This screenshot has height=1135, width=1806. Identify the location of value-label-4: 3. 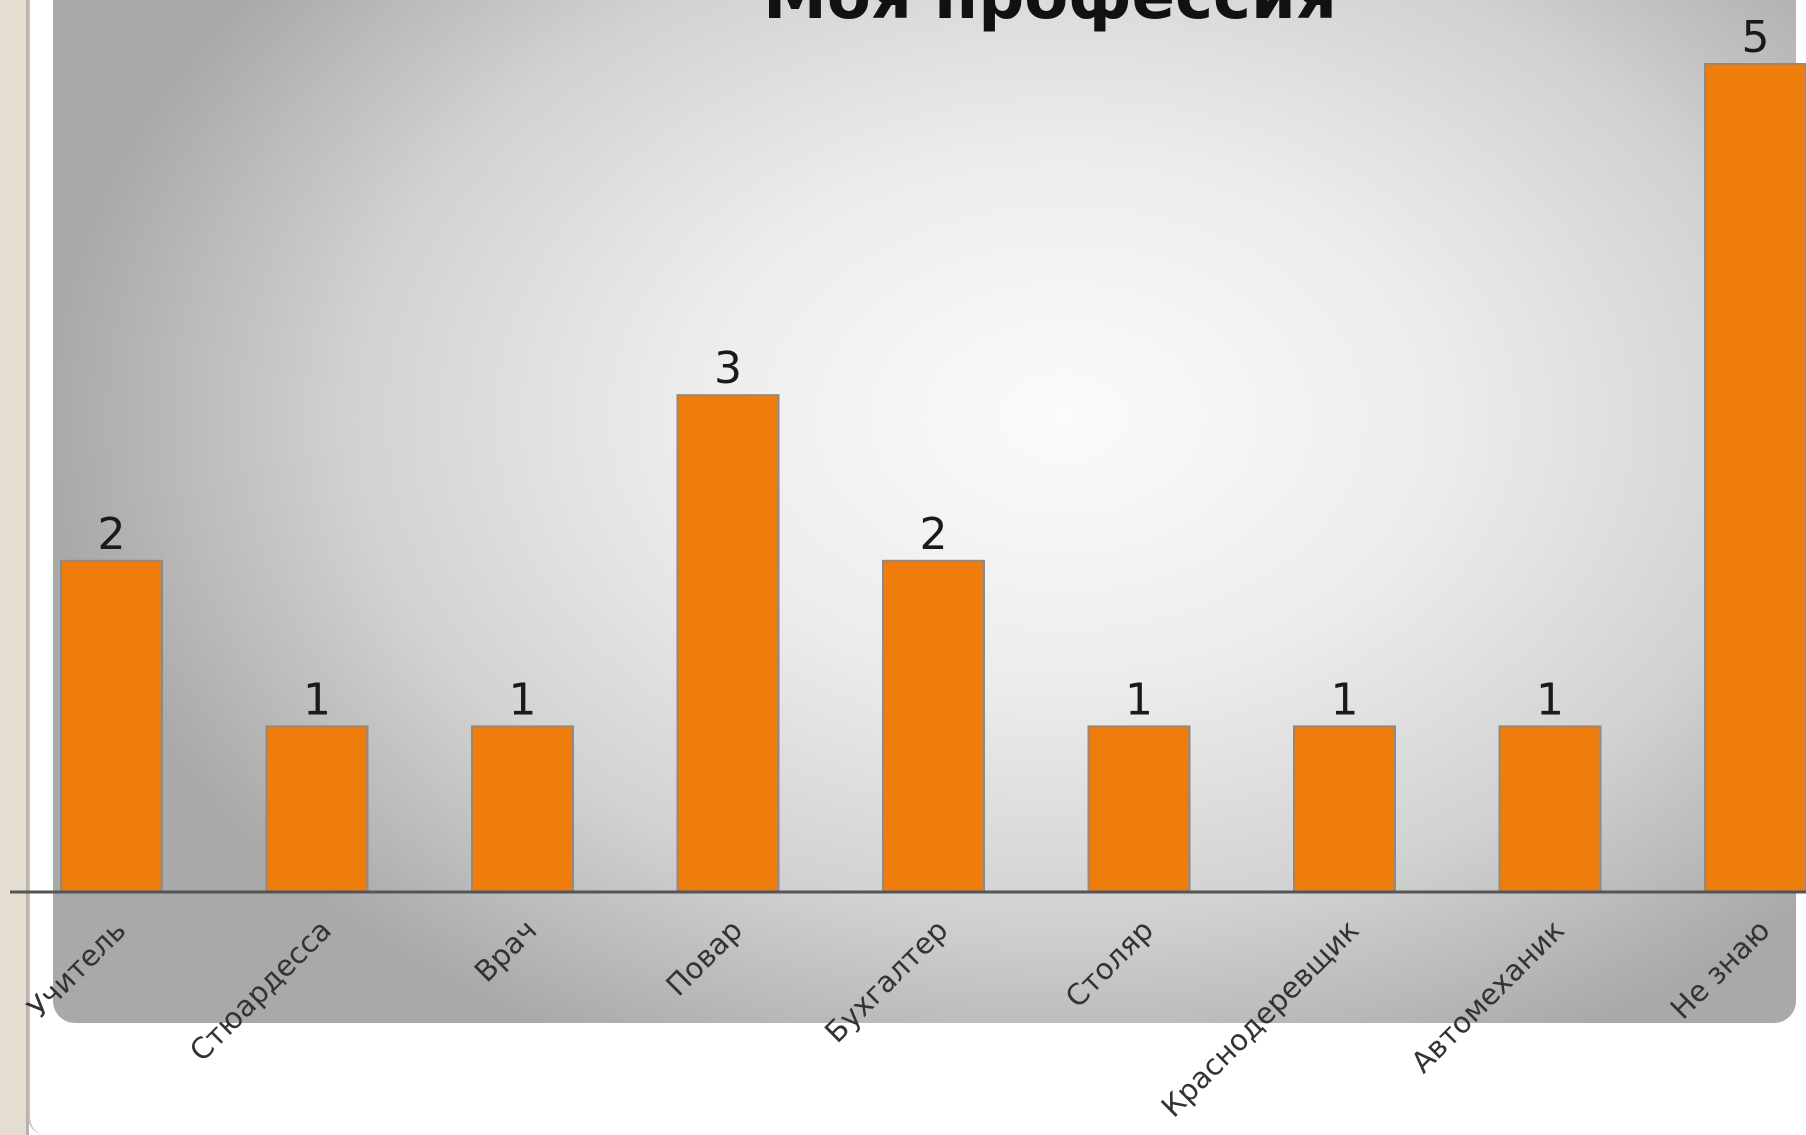
(728, 368).